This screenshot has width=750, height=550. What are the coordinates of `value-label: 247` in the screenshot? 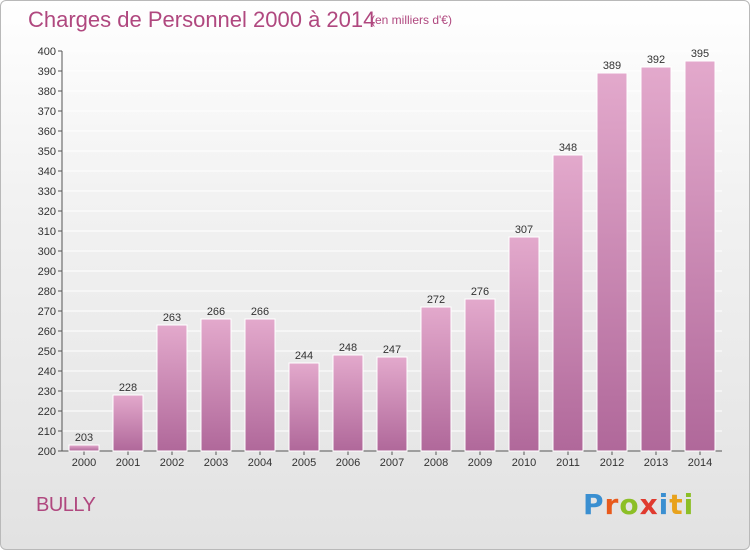 It's located at (392, 350).